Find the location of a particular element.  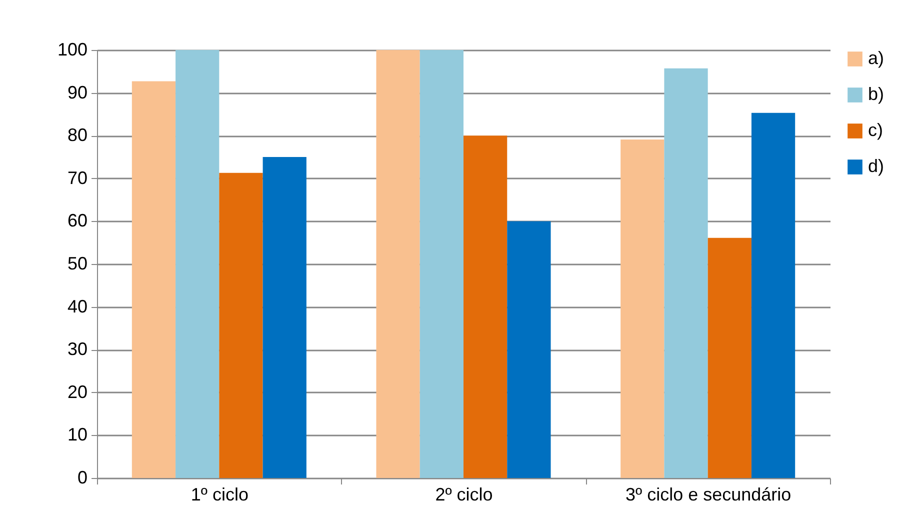

y-tick-label: 100 is located at coordinates (72, 50).